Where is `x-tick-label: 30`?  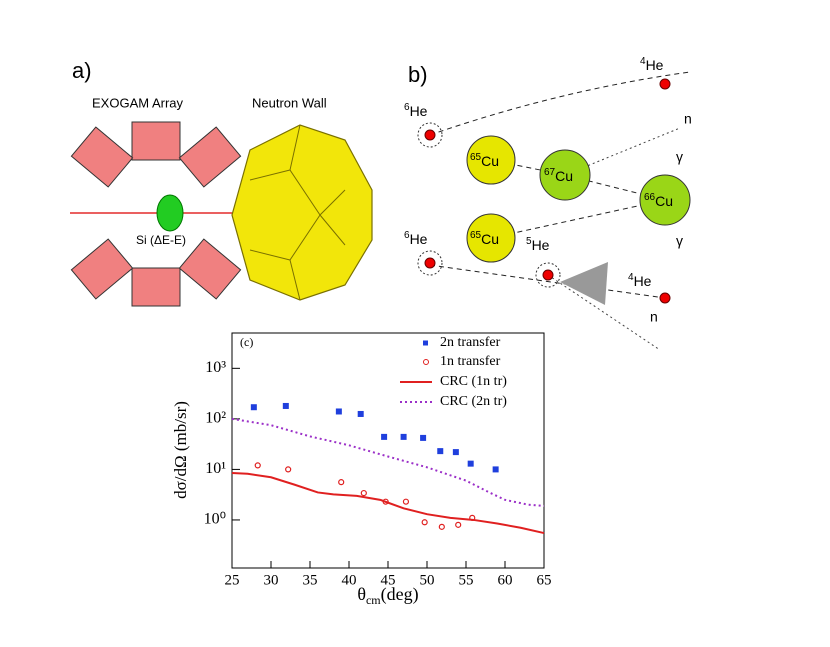
x-tick-label: 30 is located at coordinates (271, 580).